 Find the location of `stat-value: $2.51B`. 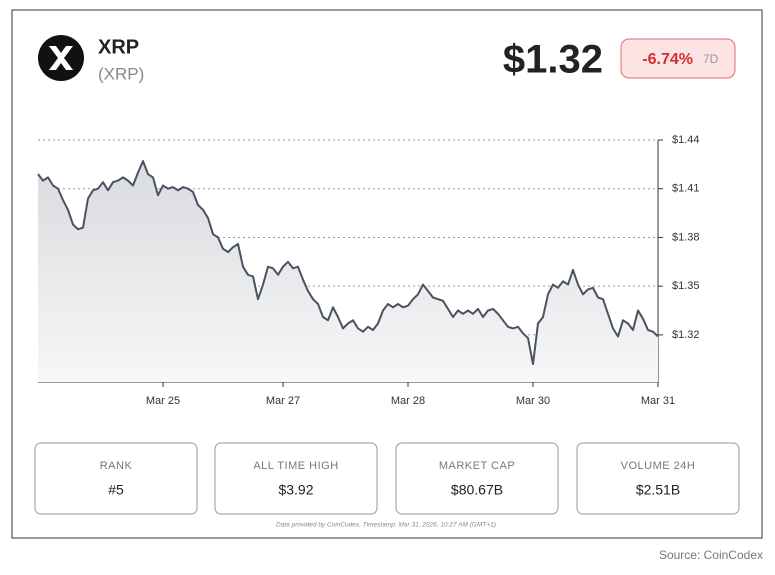

stat-value: $2.51B is located at coordinates (658, 490).